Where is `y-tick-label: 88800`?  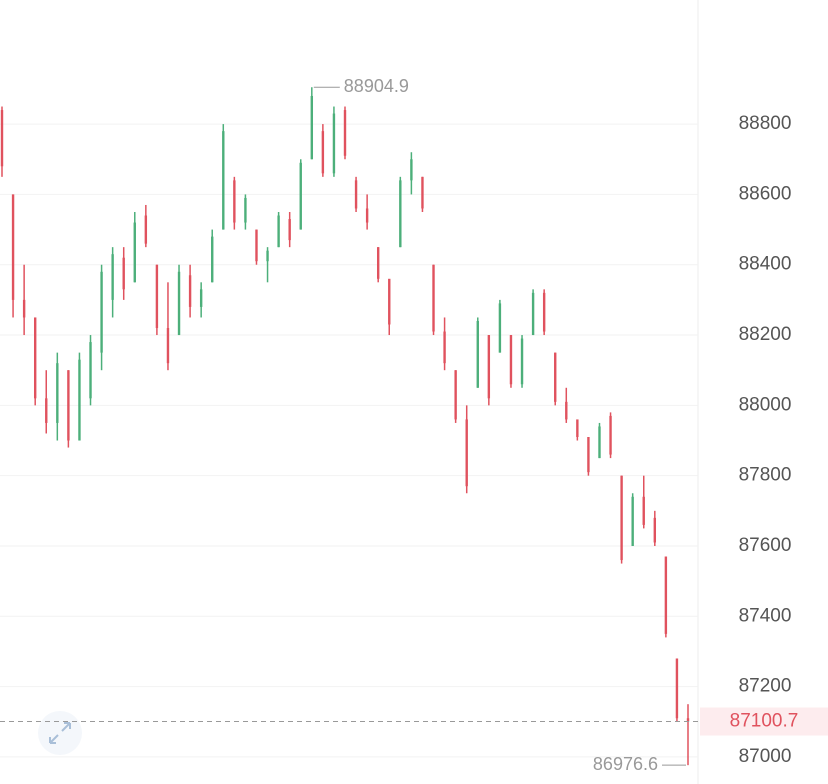 y-tick-label: 88800 is located at coordinates (765, 123).